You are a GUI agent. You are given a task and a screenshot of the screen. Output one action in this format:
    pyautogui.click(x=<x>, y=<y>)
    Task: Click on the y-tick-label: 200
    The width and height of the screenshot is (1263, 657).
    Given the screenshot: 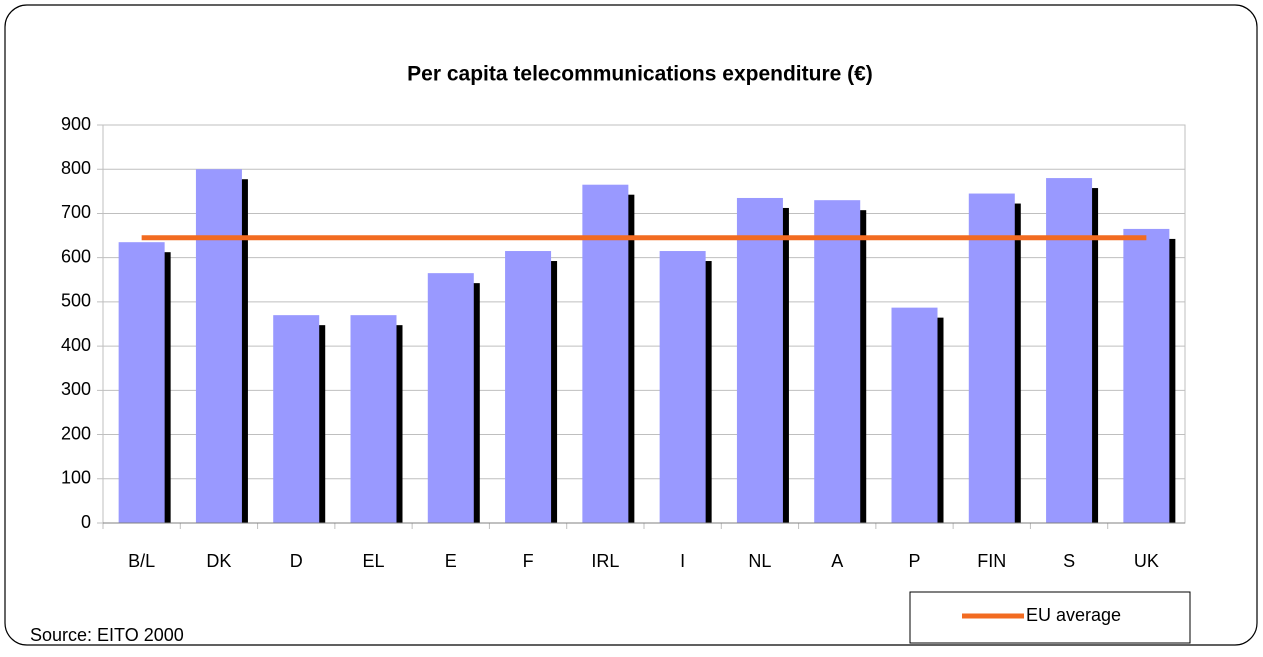 What is the action you would take?
    pyautogui.click(x=76, y=433)
    